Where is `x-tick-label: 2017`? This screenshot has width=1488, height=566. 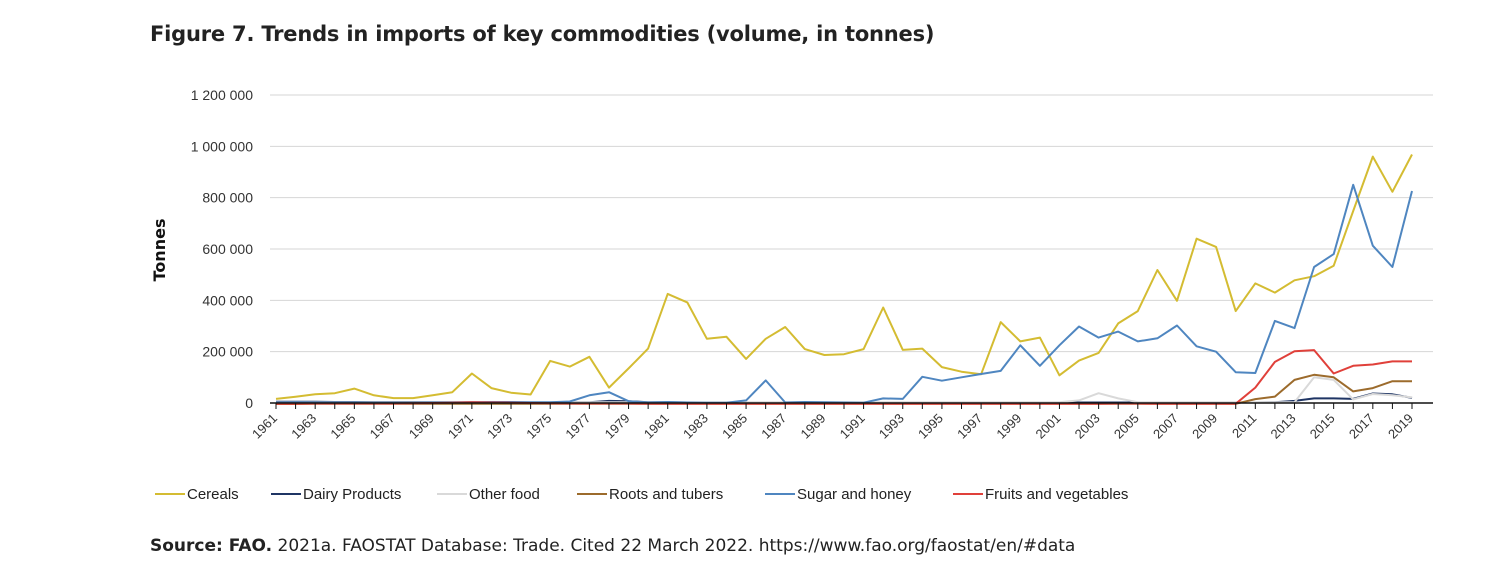
x-tick-label: 2017 is located at coordinates (1361, 426).